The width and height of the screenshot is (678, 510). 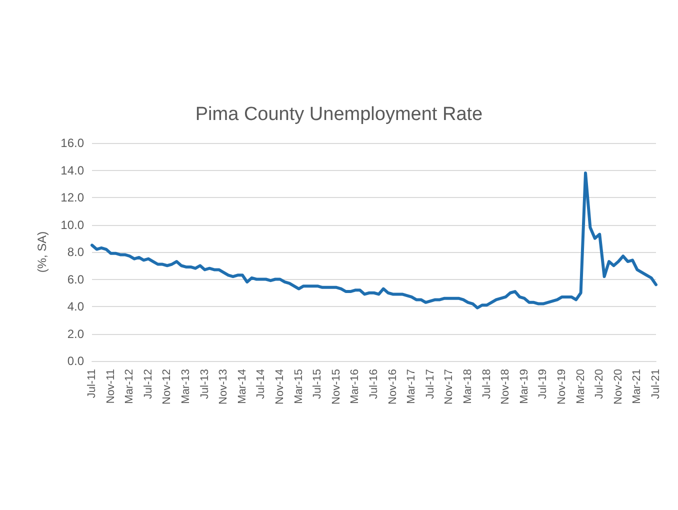 I want to click on y-tick-label: 16.0, so click(x=72, y=143).